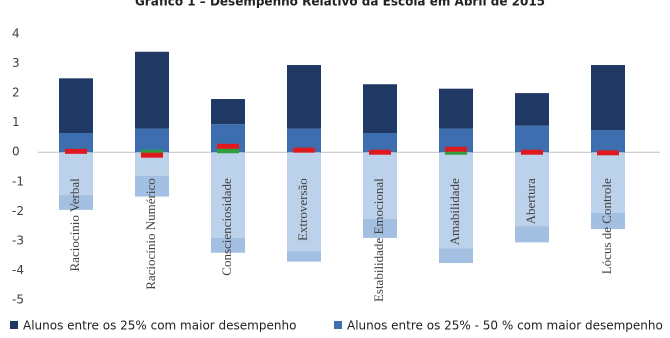  I want to click on y-tick-label: -3, so click(18, 240).